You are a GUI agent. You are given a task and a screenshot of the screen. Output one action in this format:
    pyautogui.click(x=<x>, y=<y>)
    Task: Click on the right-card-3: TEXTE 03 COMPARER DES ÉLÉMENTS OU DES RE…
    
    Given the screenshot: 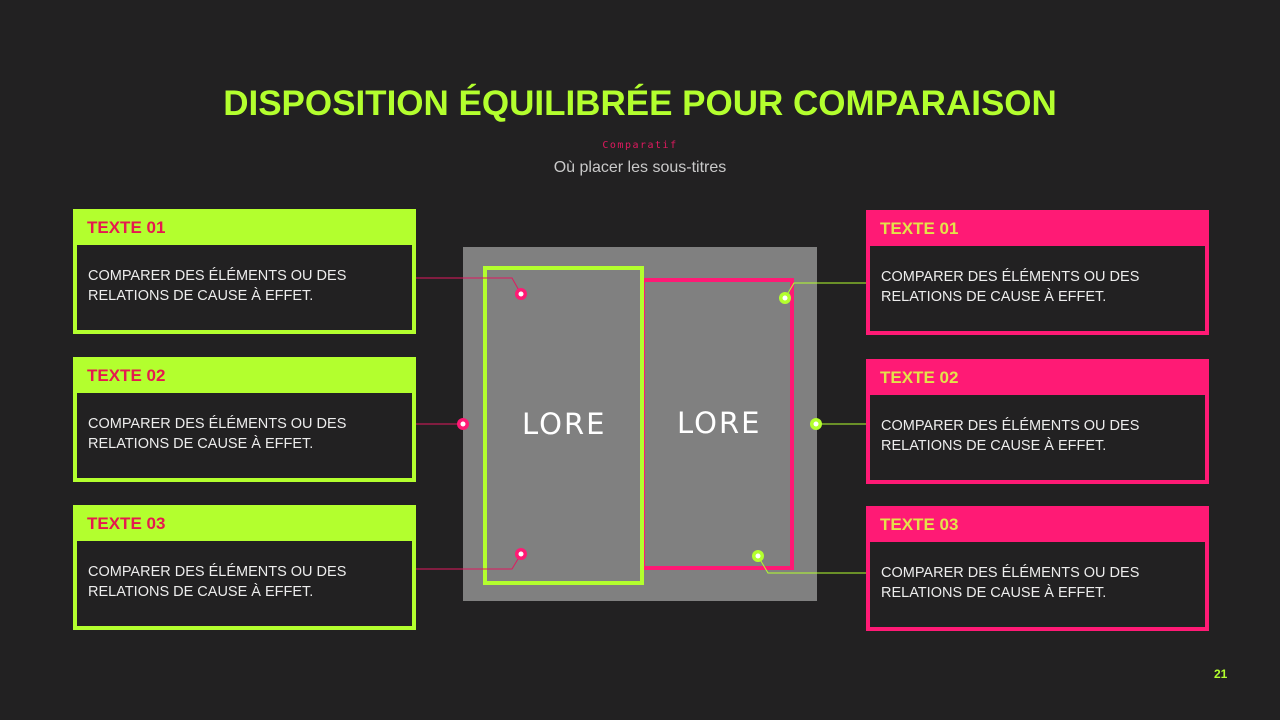 What is the action you would take?
    pyautogui.click(x=1037, y=568)
    